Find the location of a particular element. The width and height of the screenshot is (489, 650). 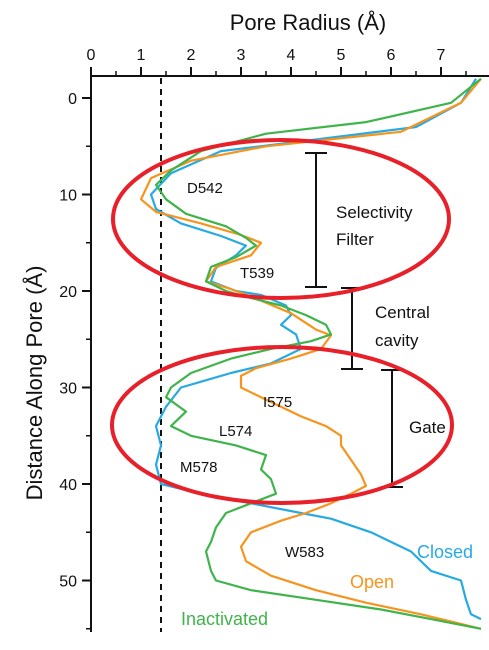

region-label-gate: Gate is located at coordinates (427, 427).